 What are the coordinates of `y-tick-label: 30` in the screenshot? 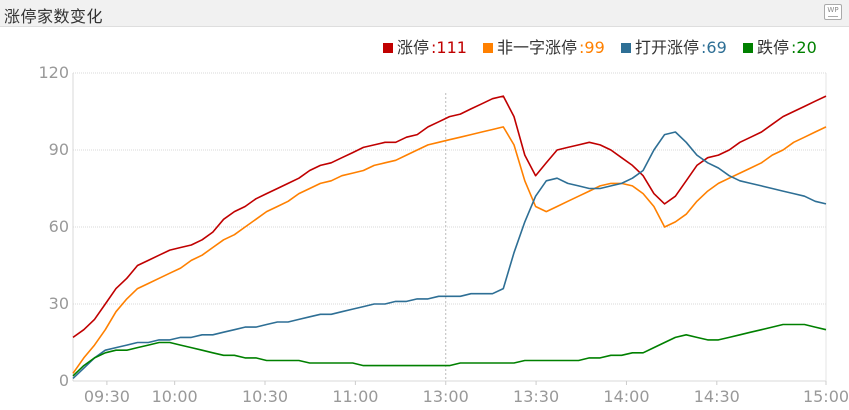 It's located at (59, 303).